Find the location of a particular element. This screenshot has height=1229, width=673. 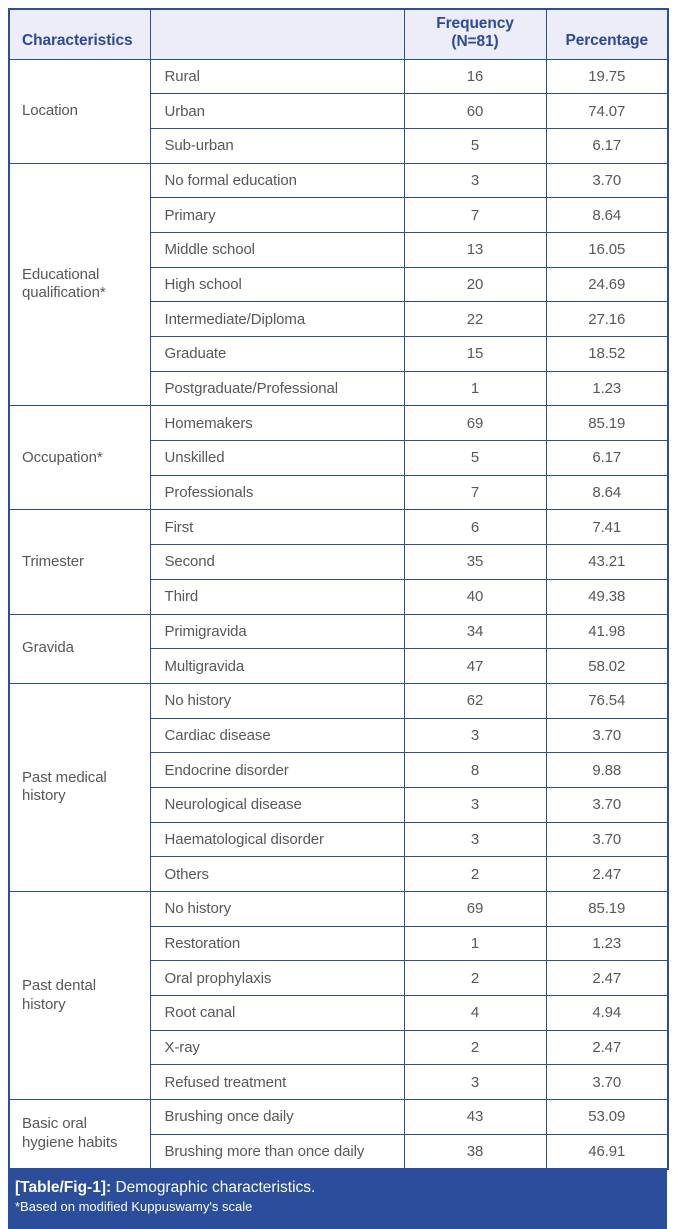

percentage-cell: 19.75 is located at coordinates (607, 76).